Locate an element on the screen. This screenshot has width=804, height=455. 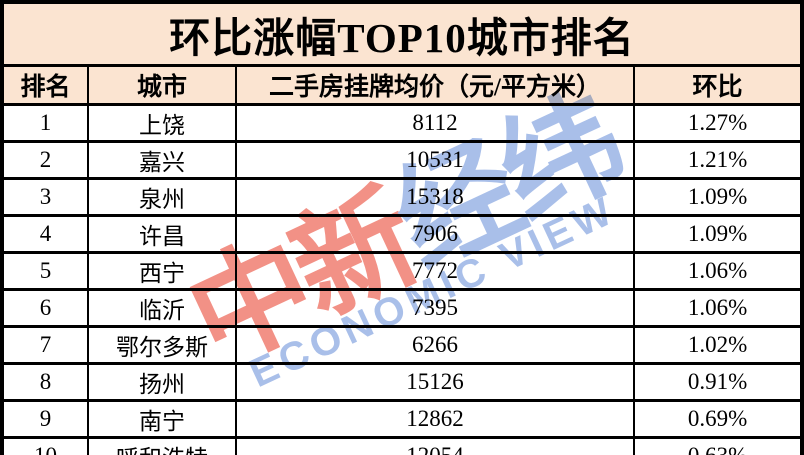
table-row: 10 呼和浩特 12054 0.63% is located at coordinates (402, 445).